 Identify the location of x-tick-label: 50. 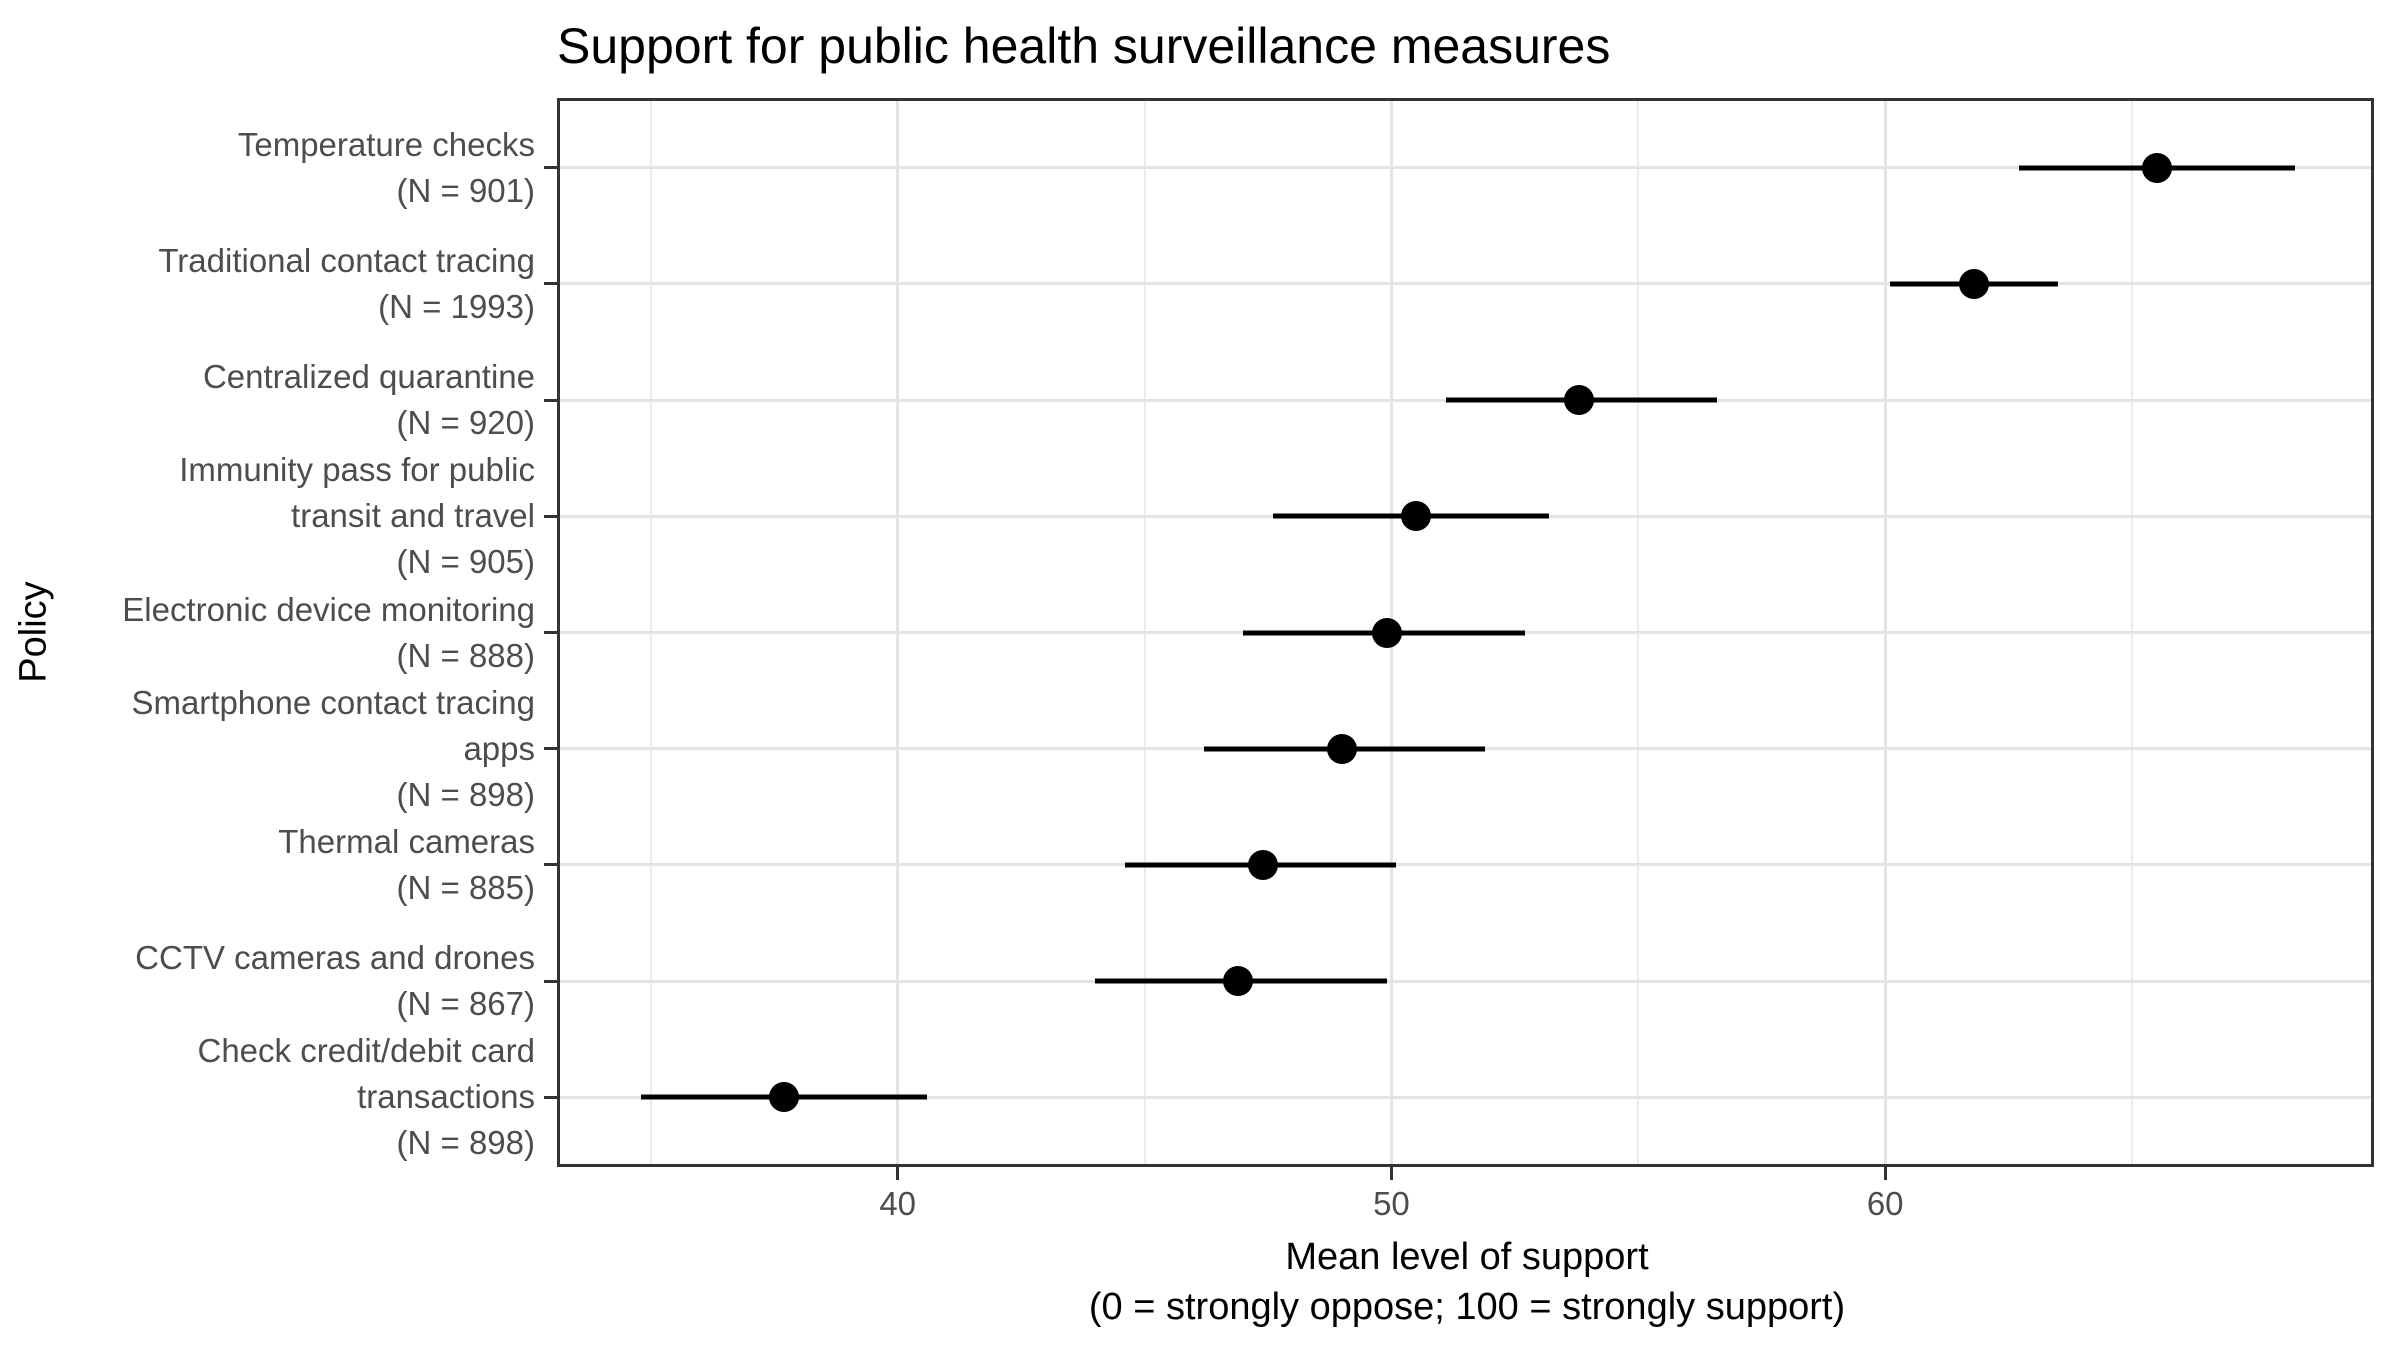
(1391, 1203).